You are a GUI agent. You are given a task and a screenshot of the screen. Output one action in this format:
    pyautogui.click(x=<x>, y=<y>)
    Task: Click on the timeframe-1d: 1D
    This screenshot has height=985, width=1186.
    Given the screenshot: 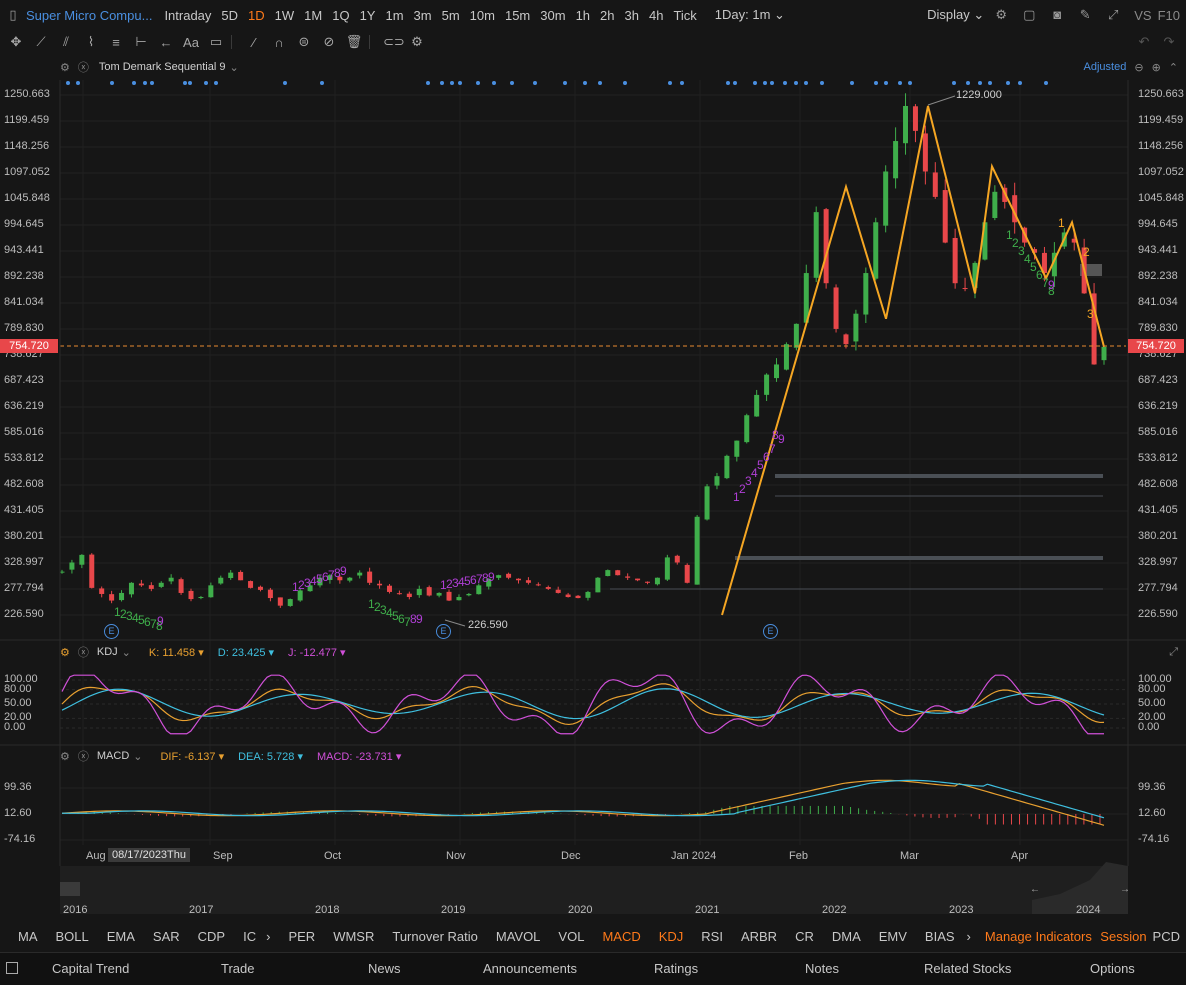 What is the action you would take?
    pyautogui.click(x=256, y=15)
    